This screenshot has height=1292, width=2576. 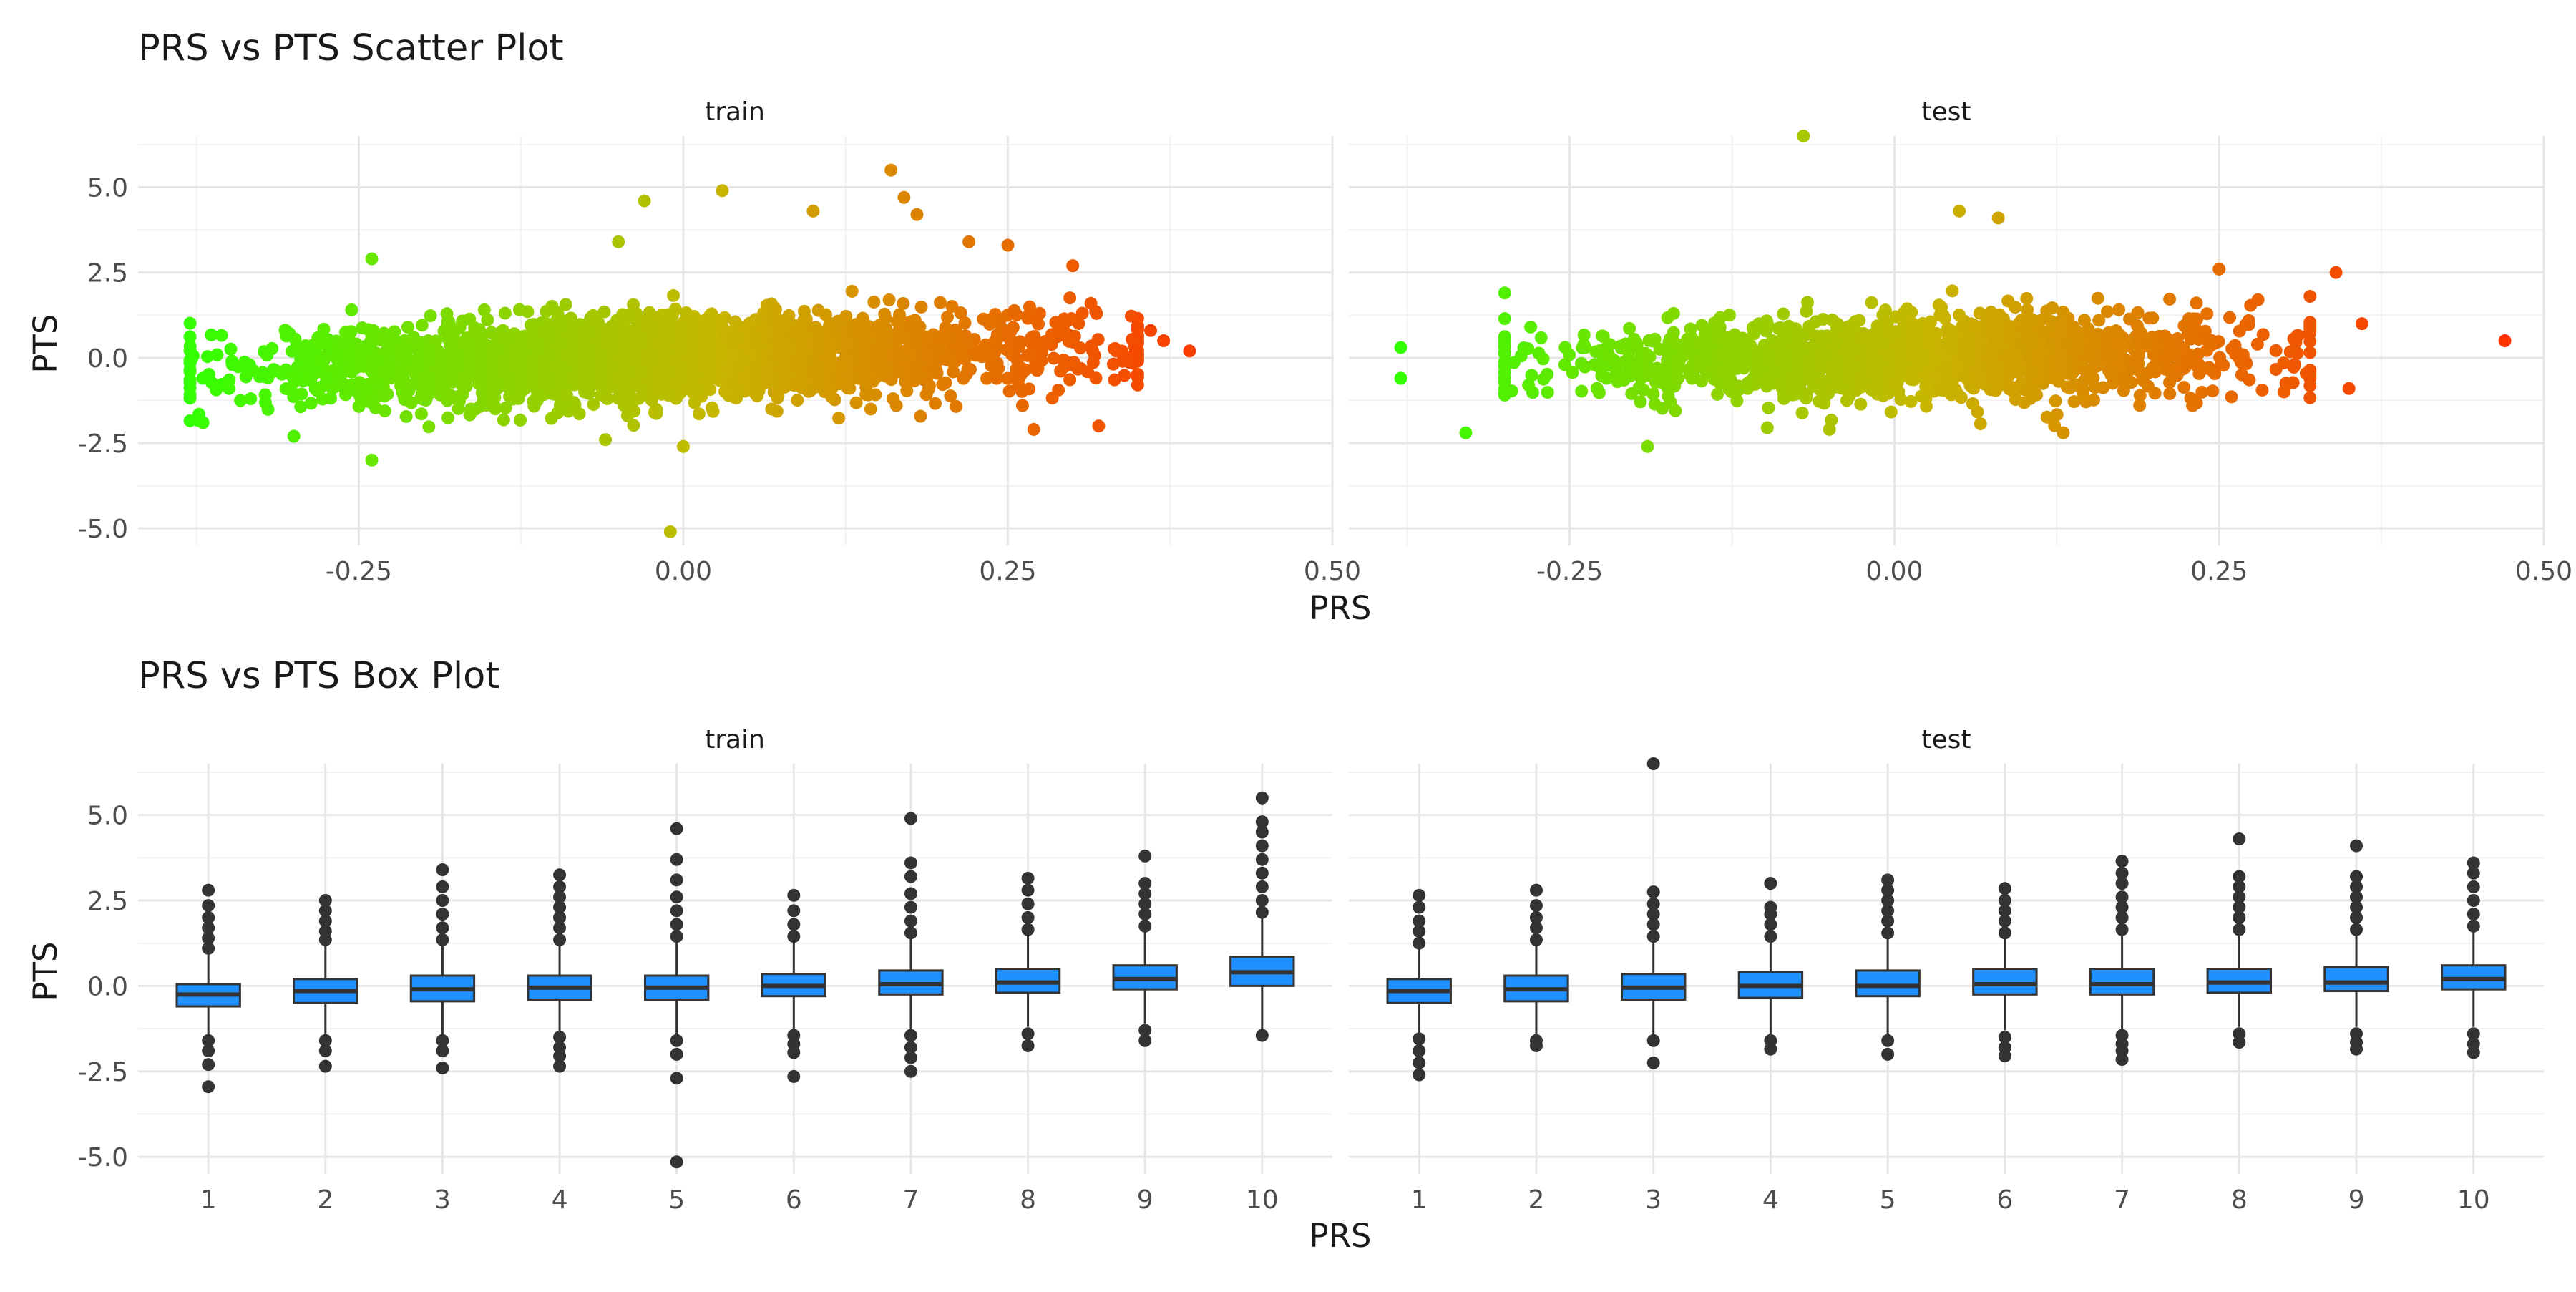 What do you see at coordinates (1907, 359) in the screenshot?
I see `scatter-point-cloud` at bounding box center [1907, 359].